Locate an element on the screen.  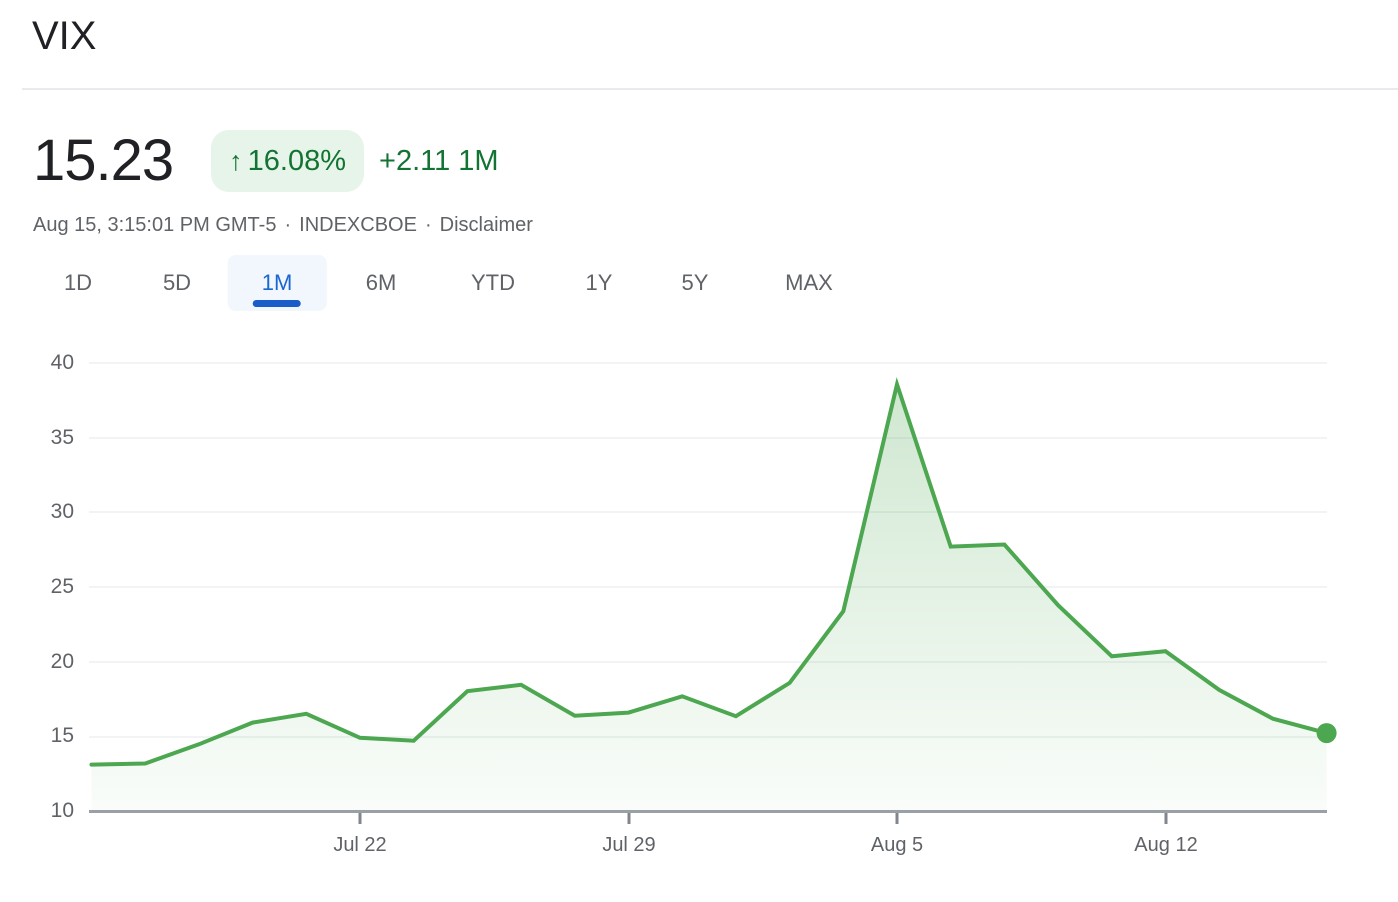
tab-1y: 1Y is located at coordinates (599, 283).